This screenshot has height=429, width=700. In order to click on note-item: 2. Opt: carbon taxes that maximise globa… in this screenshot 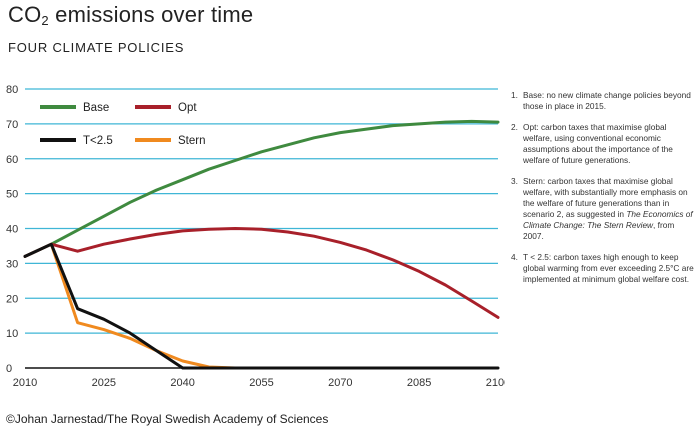, I will do `click(604, 144)`.